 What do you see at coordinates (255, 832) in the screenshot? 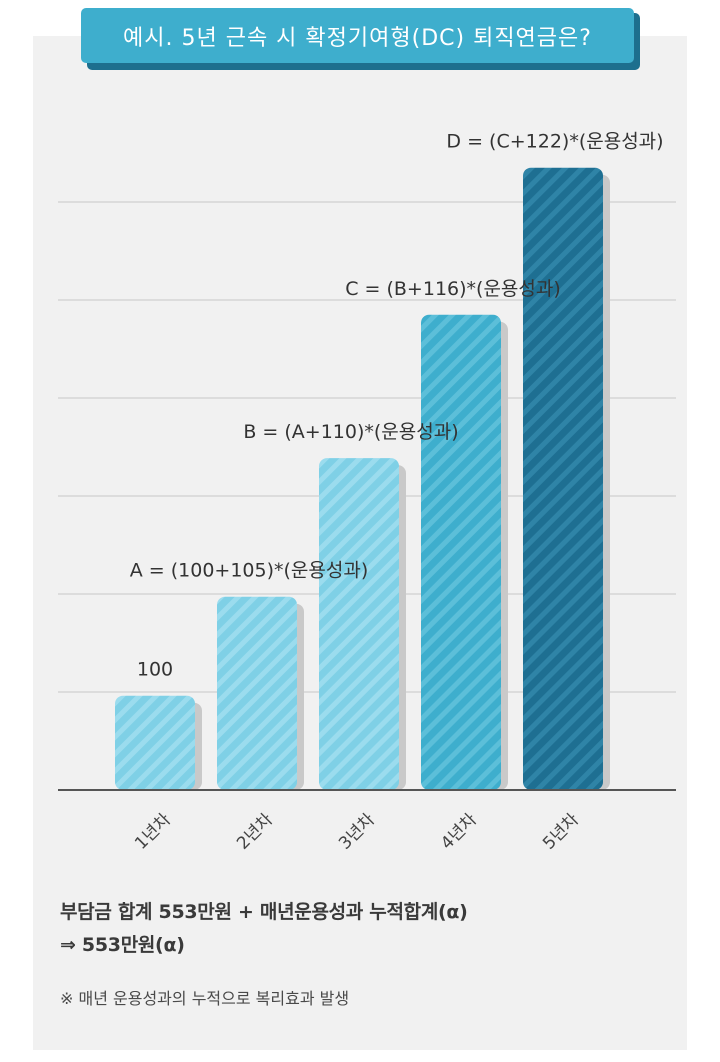
I see `category-label: 2년차` at bounding box center [255, 832].